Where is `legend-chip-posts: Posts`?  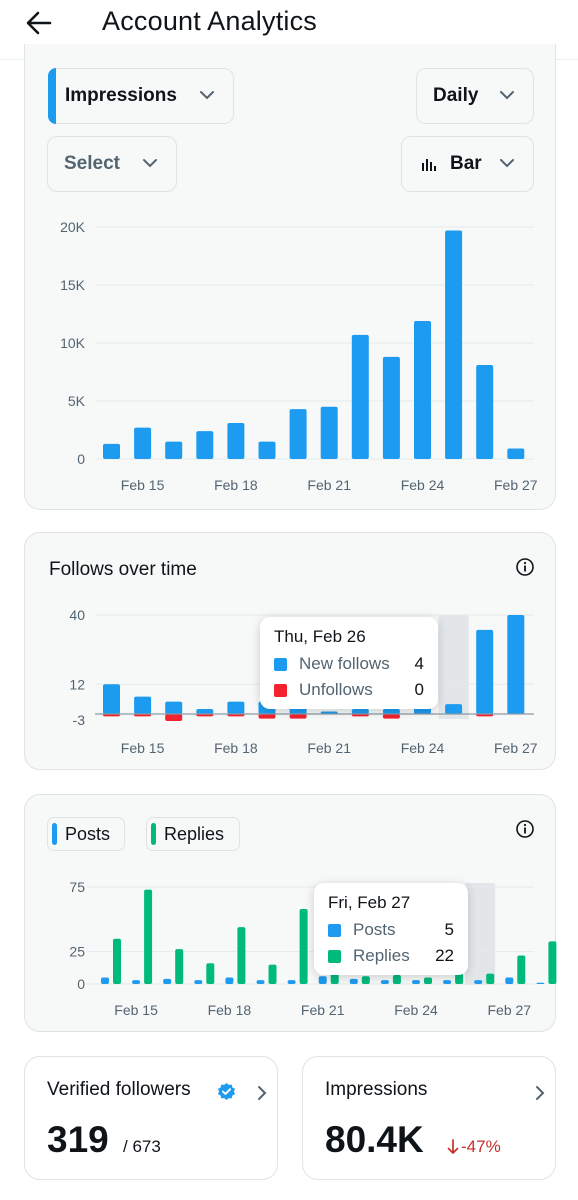
legend-chip-posts: Posts is located at coordinates (86, 834).